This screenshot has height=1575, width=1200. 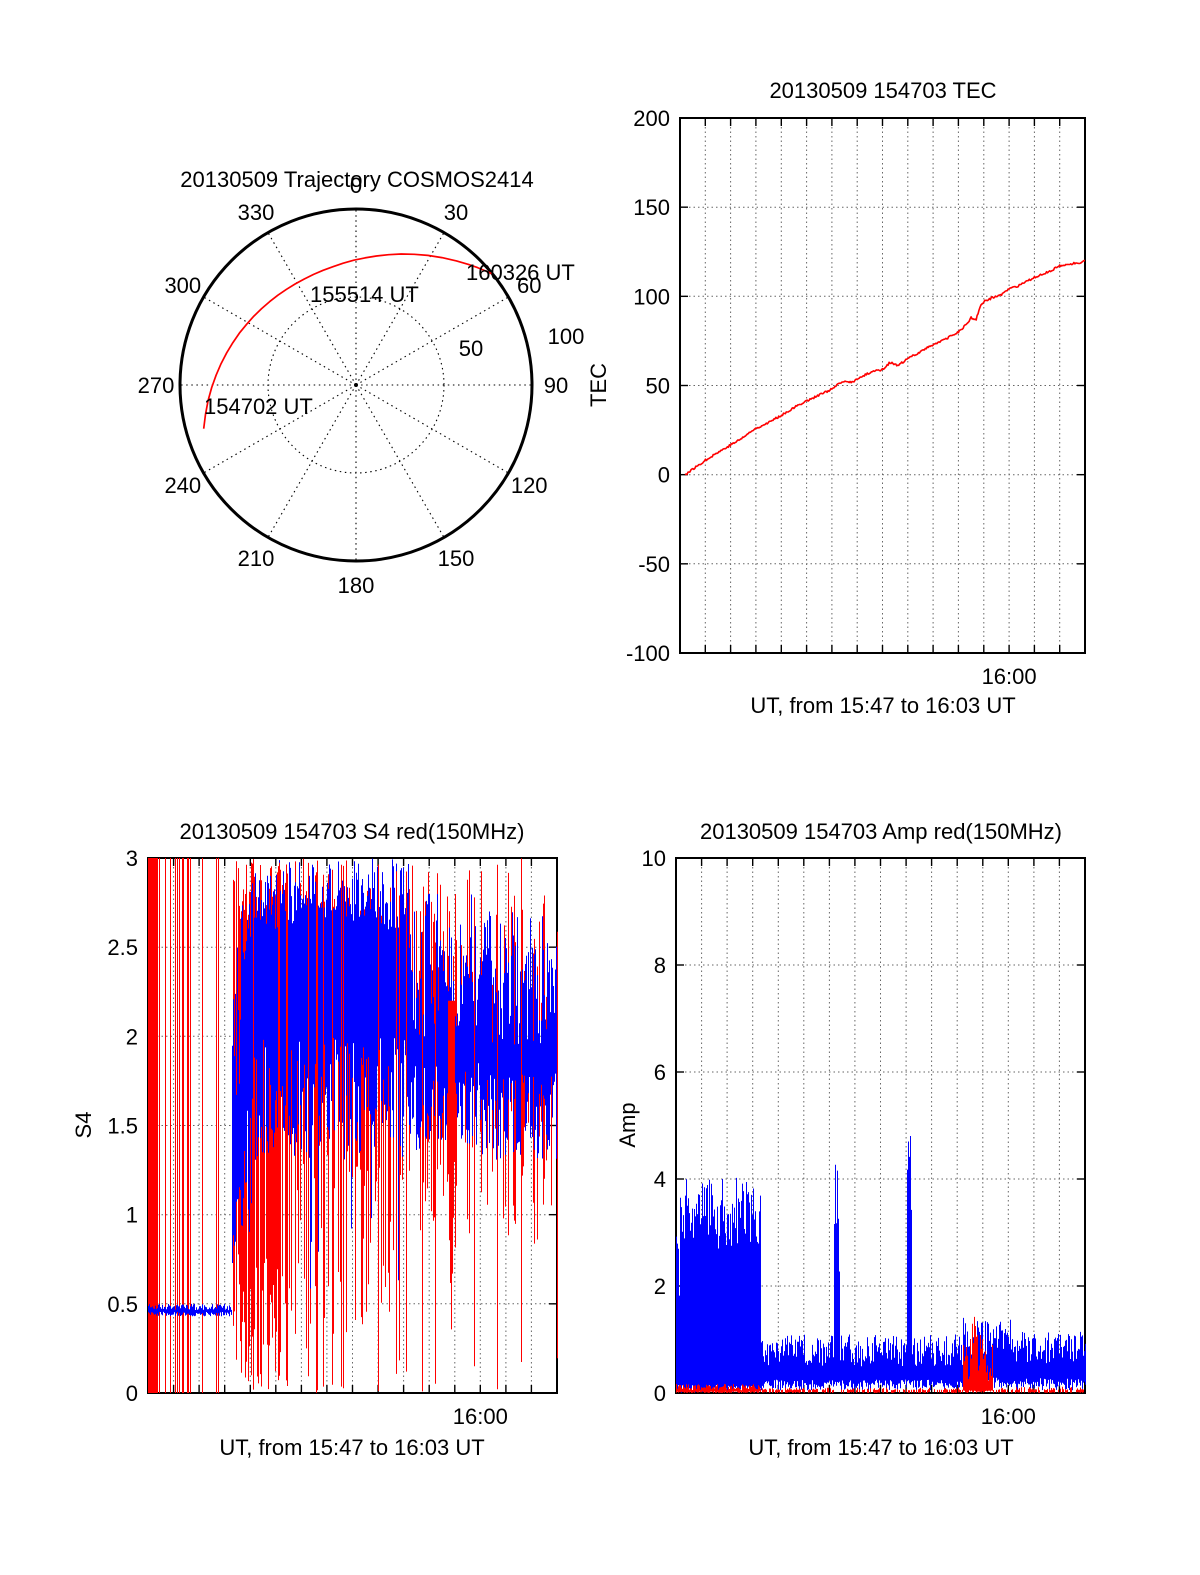 What do you see at coordinates (660, 1286) in the screenshot?
I see `amp-y-tick-label: 2` at bounding box center [660, 1286].